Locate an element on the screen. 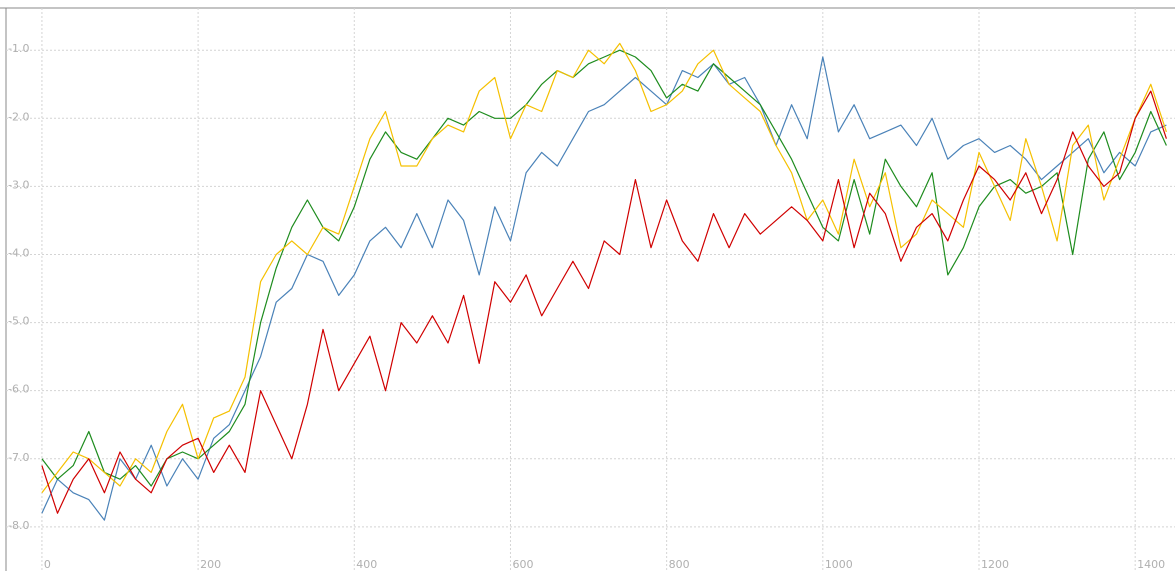 The height and width of the screenshot is (571, 1175). y-tick-label: -1.0 is located at coordinates (18, 48).